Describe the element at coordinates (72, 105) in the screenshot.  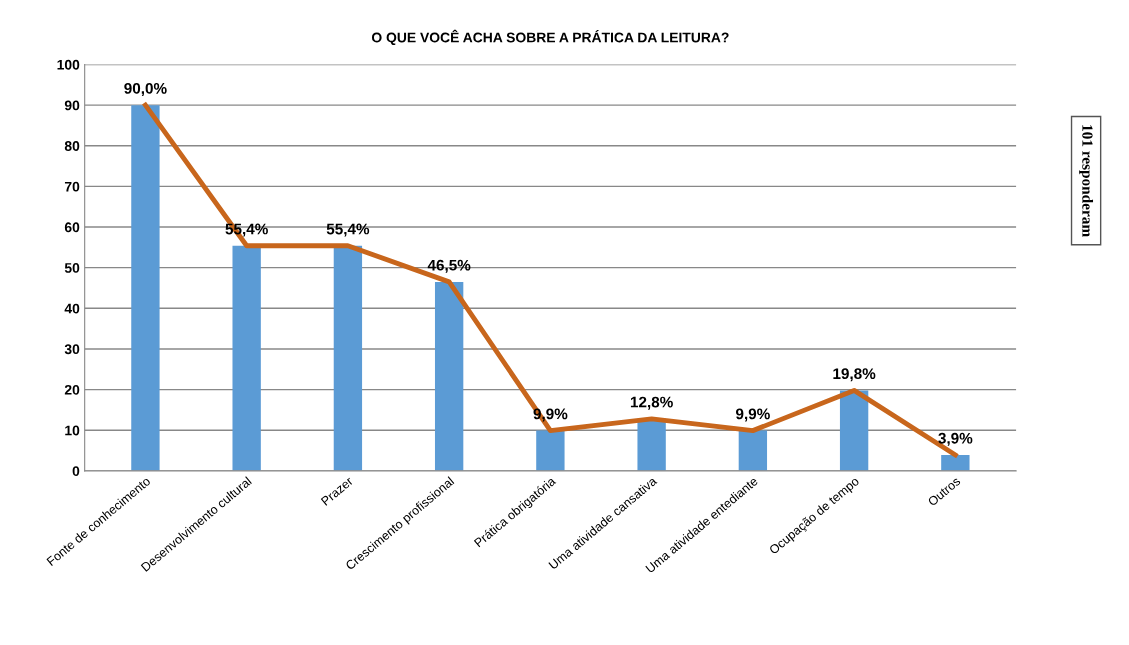
I see `y-tick-label: 90` at that location.